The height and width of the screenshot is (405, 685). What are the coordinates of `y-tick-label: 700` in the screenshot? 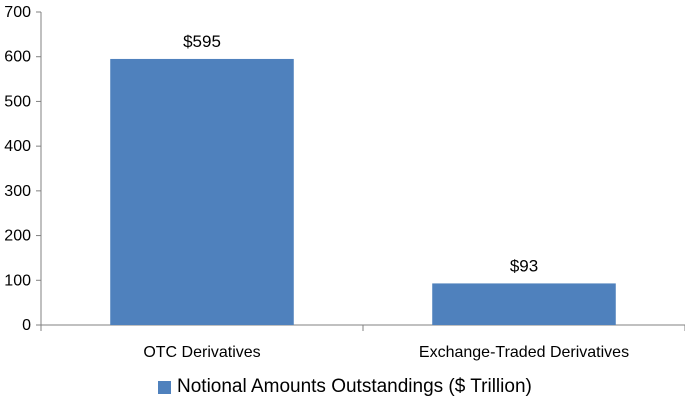 It's located at (17, 12).